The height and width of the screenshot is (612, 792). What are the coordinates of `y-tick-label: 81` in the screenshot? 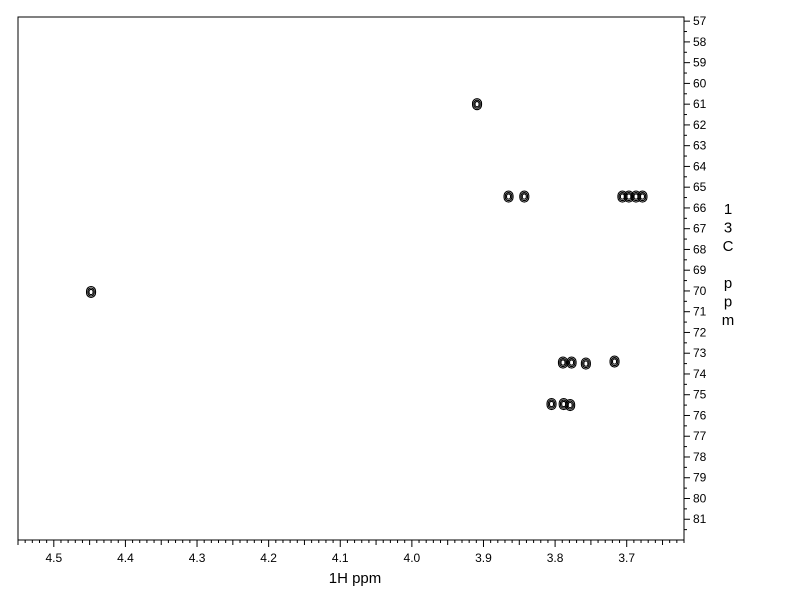 It's located at (700, 519).